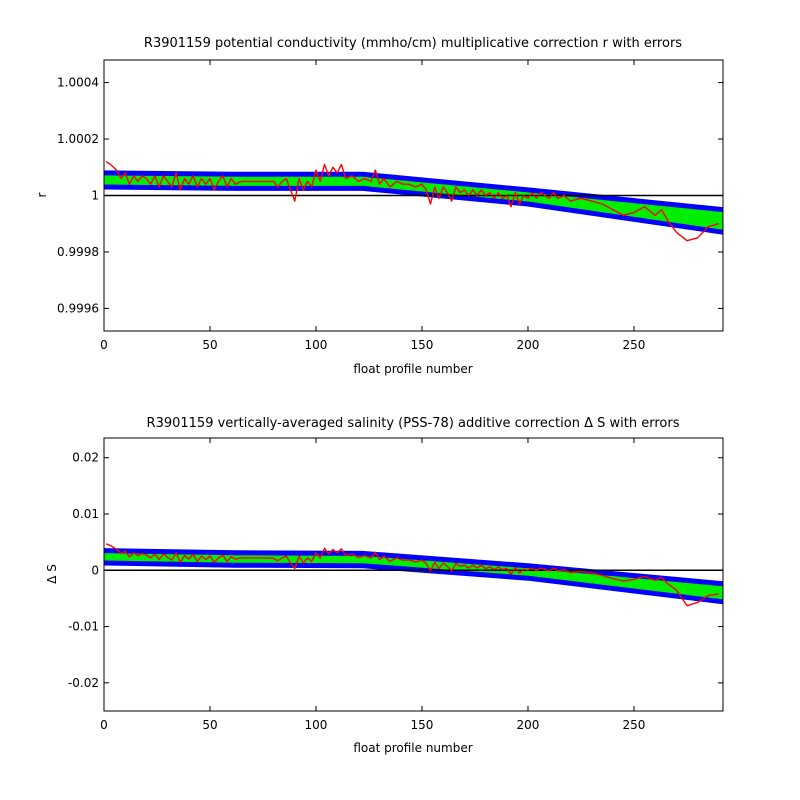  I want to click on y-axis-label: r, so click(42, 194).